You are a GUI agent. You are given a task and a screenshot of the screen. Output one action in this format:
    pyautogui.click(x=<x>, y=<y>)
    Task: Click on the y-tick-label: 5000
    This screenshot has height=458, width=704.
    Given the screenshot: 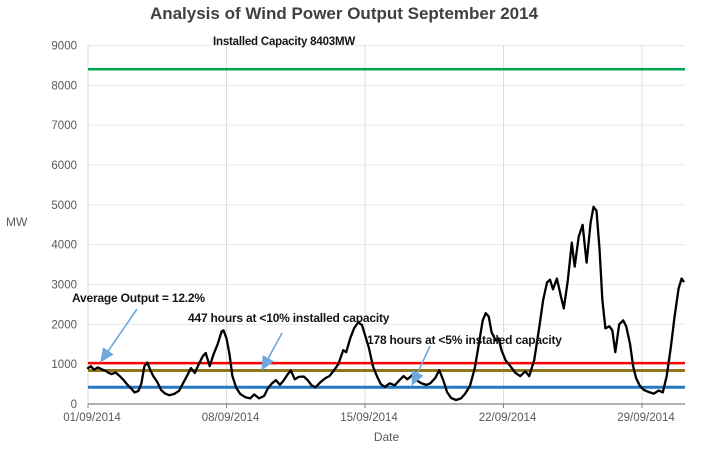 What is the action you would take?
    pyautogui.click(x=64, y=206)
    